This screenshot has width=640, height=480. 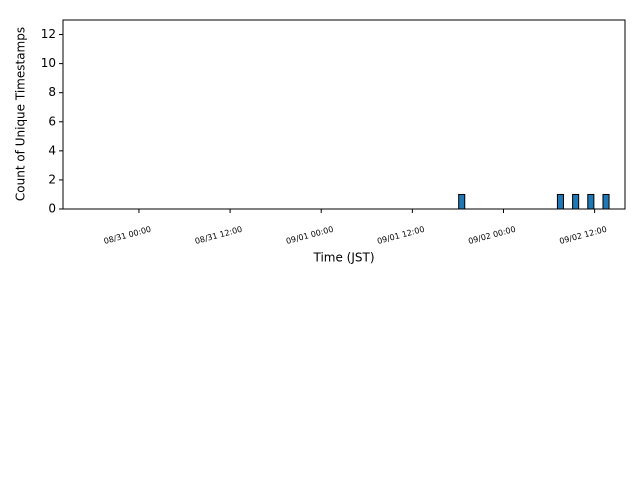 I want to click on y-tick-label: 12, so click(x=48, y=34).